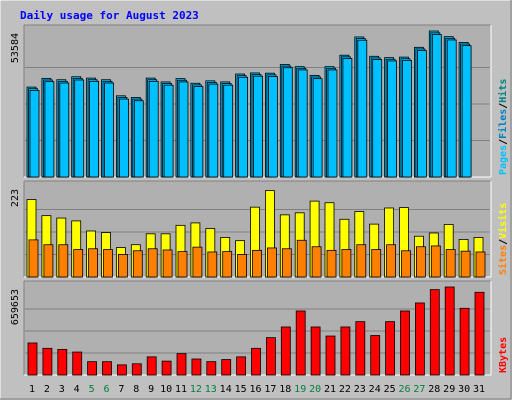  I want to click on day-label-10: 10, so click(166, 389).